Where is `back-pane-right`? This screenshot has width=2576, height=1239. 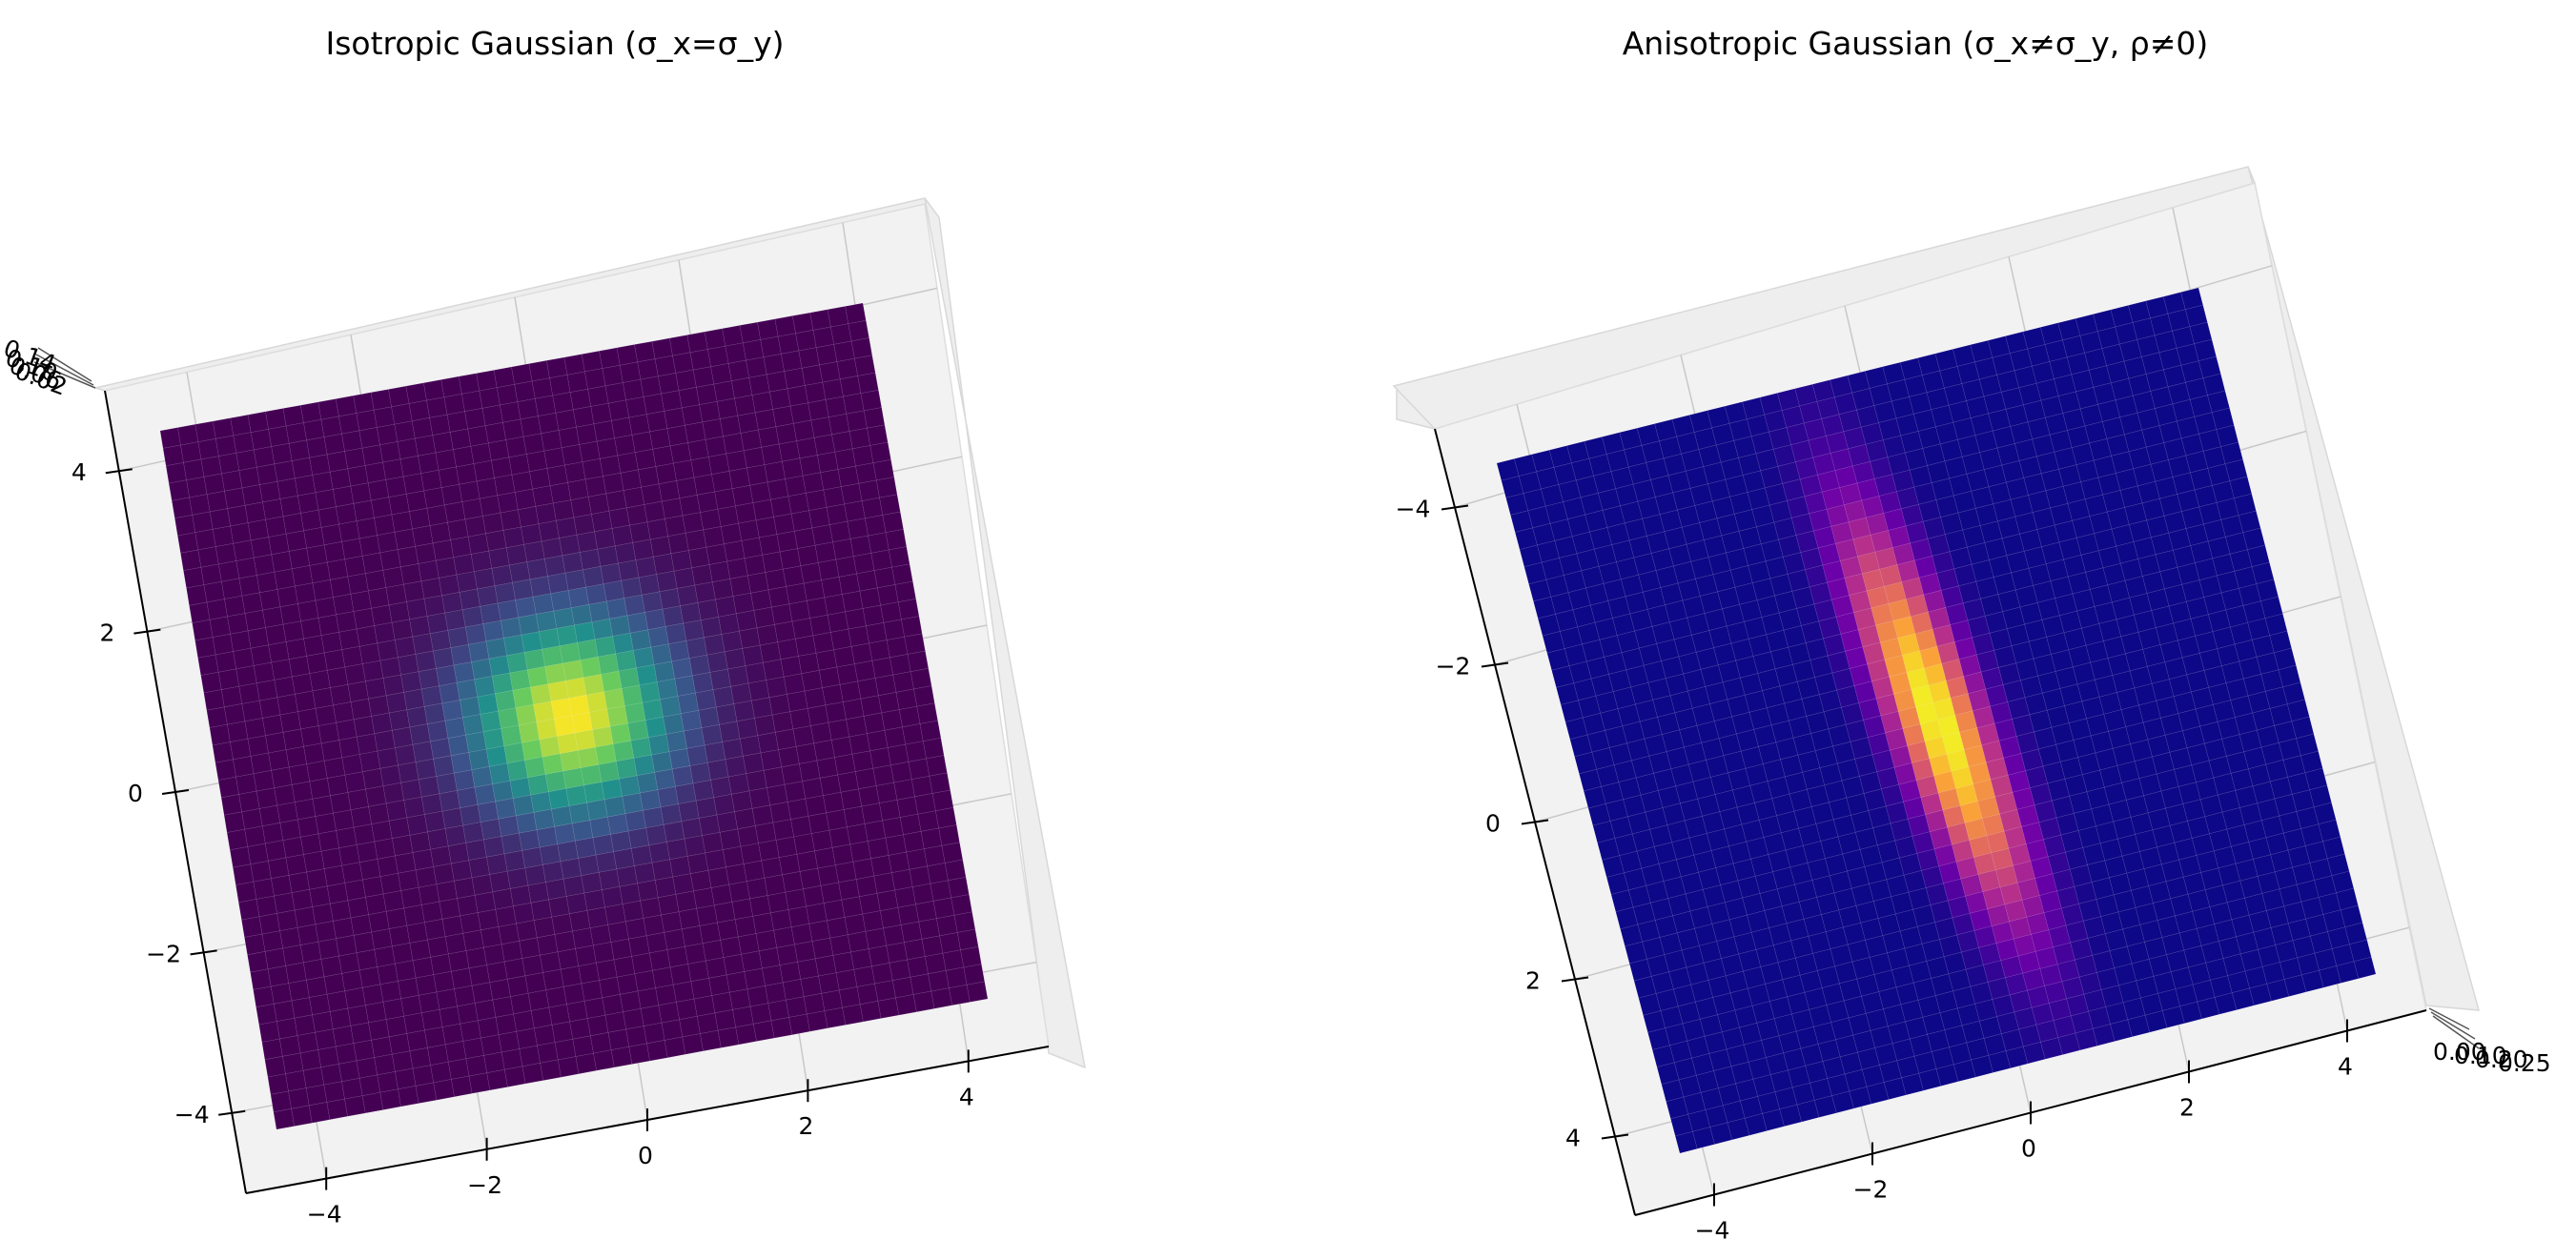
back-pane-right is located at coordinates (1005, 633).